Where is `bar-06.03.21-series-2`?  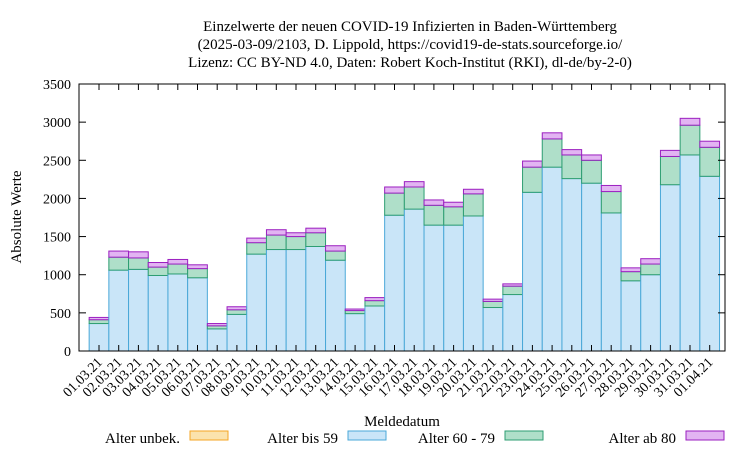 bar-06.03.21-series-2 is located at coordinates (197, 314).